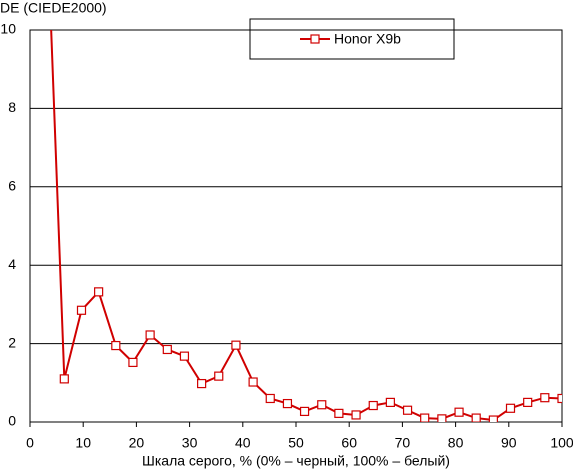 This screenshot has height=472, width=573. I want to click on legend-marker, so click(315, 39).